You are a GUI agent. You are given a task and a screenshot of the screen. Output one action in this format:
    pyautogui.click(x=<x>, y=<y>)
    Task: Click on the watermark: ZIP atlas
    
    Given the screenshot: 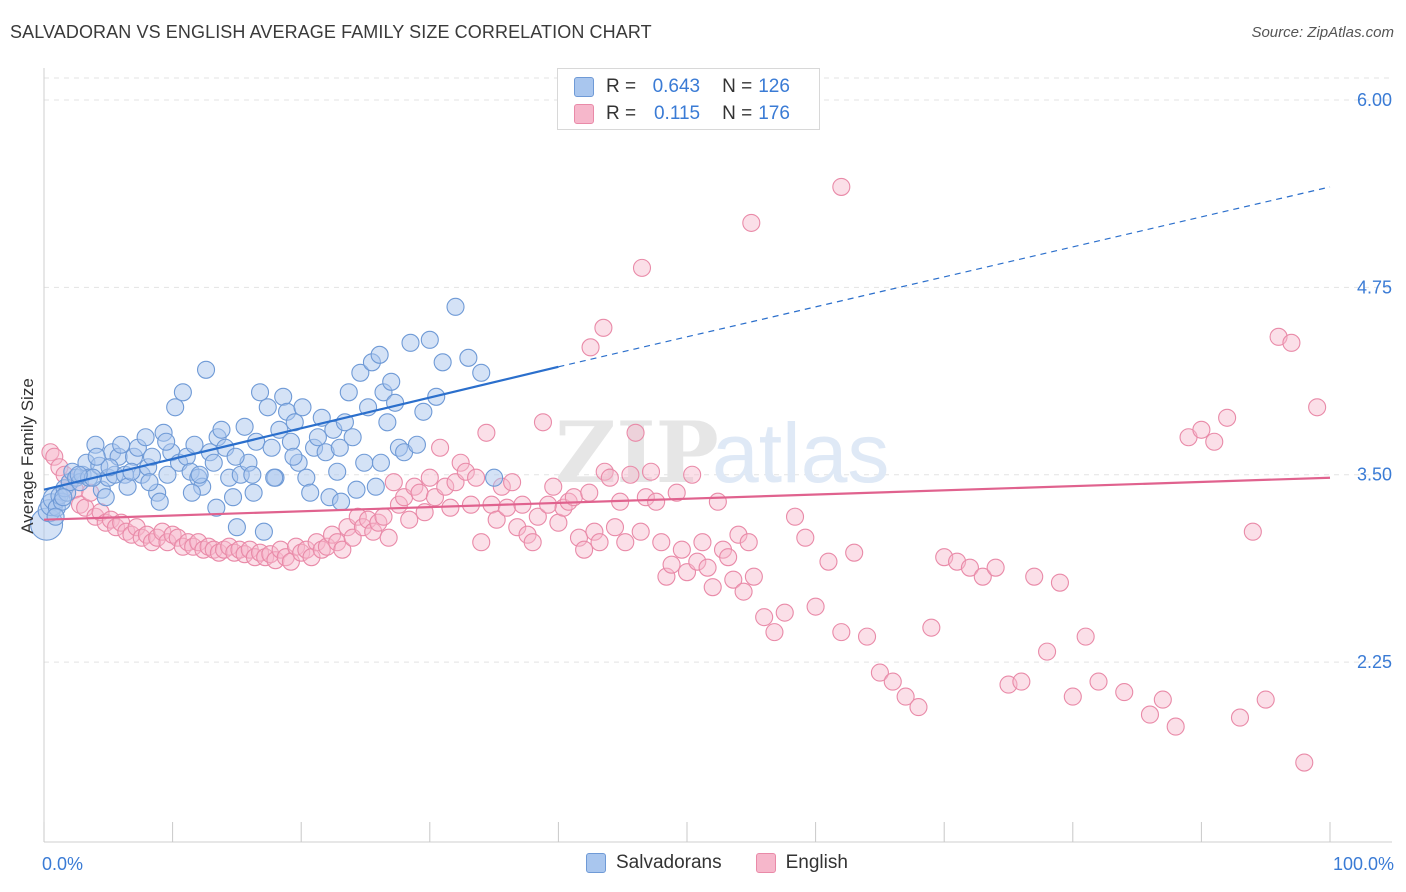 What is the action you would take?
    pyautogui.click(x=722, y=452)
    